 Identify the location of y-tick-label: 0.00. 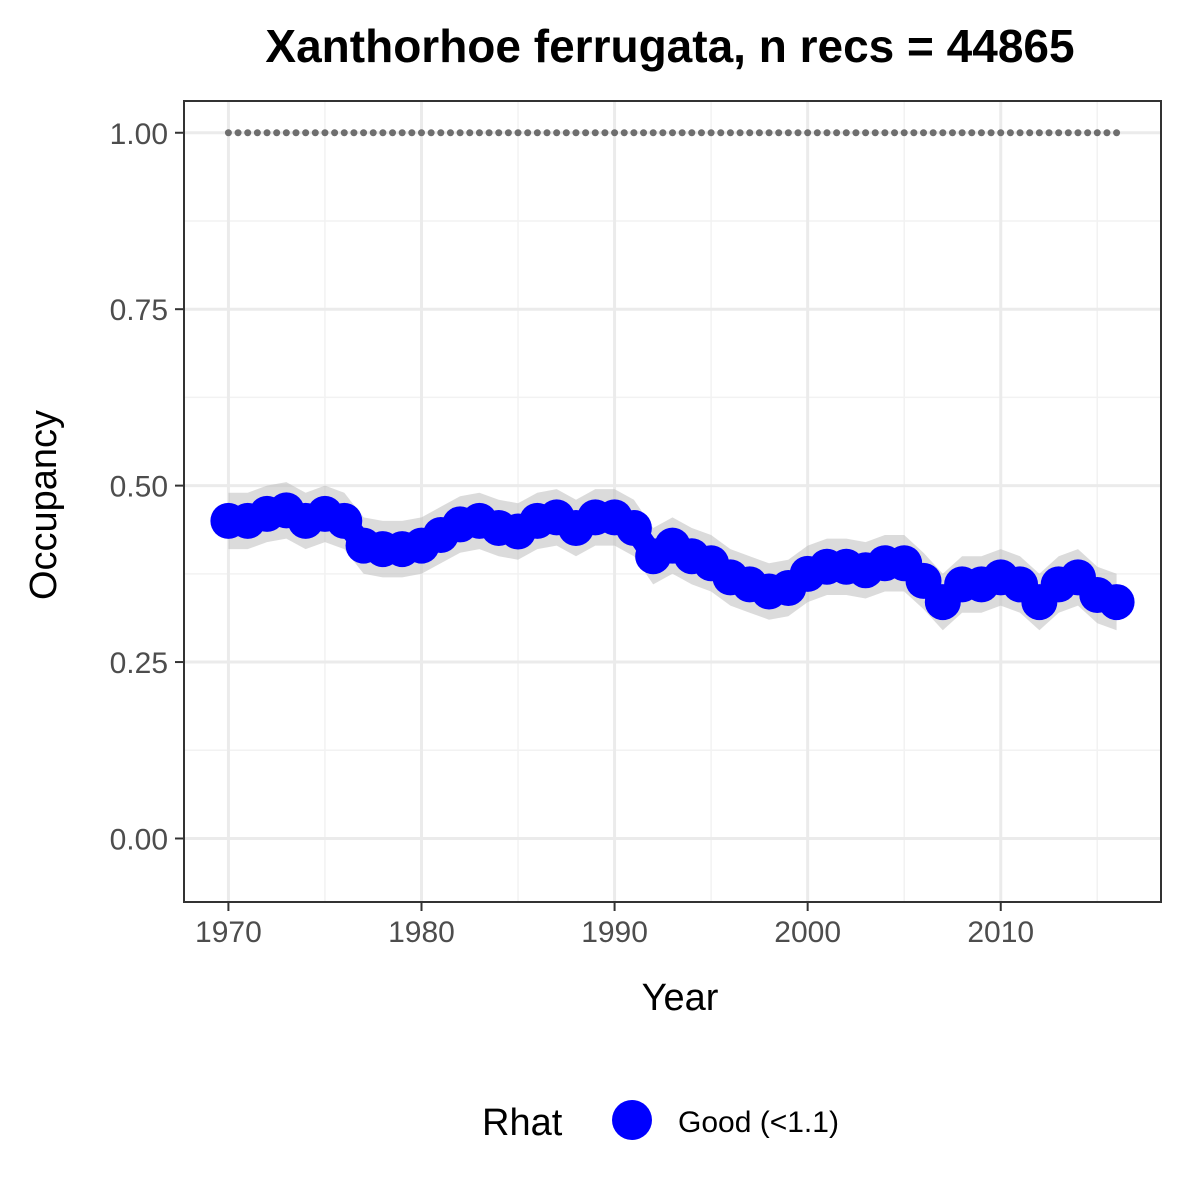
(139, 839).